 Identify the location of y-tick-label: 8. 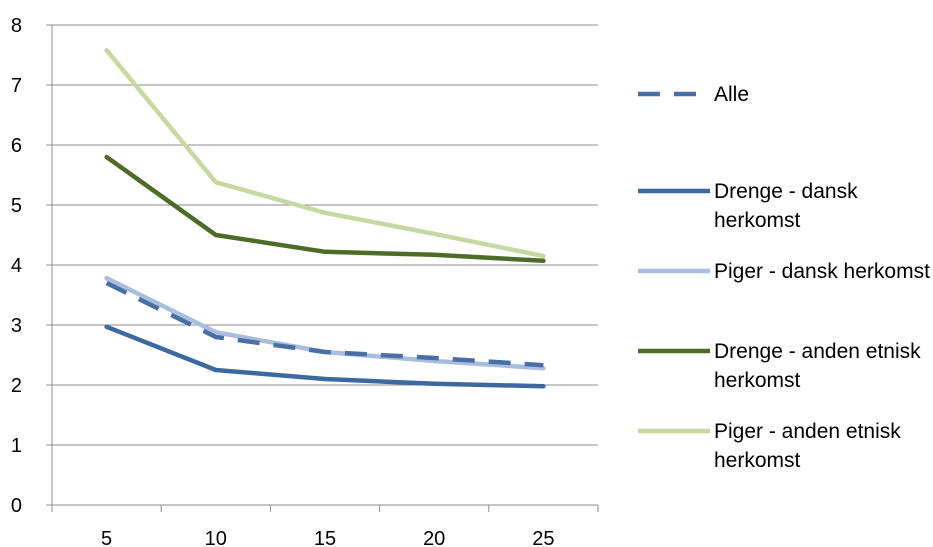
(16, 26).